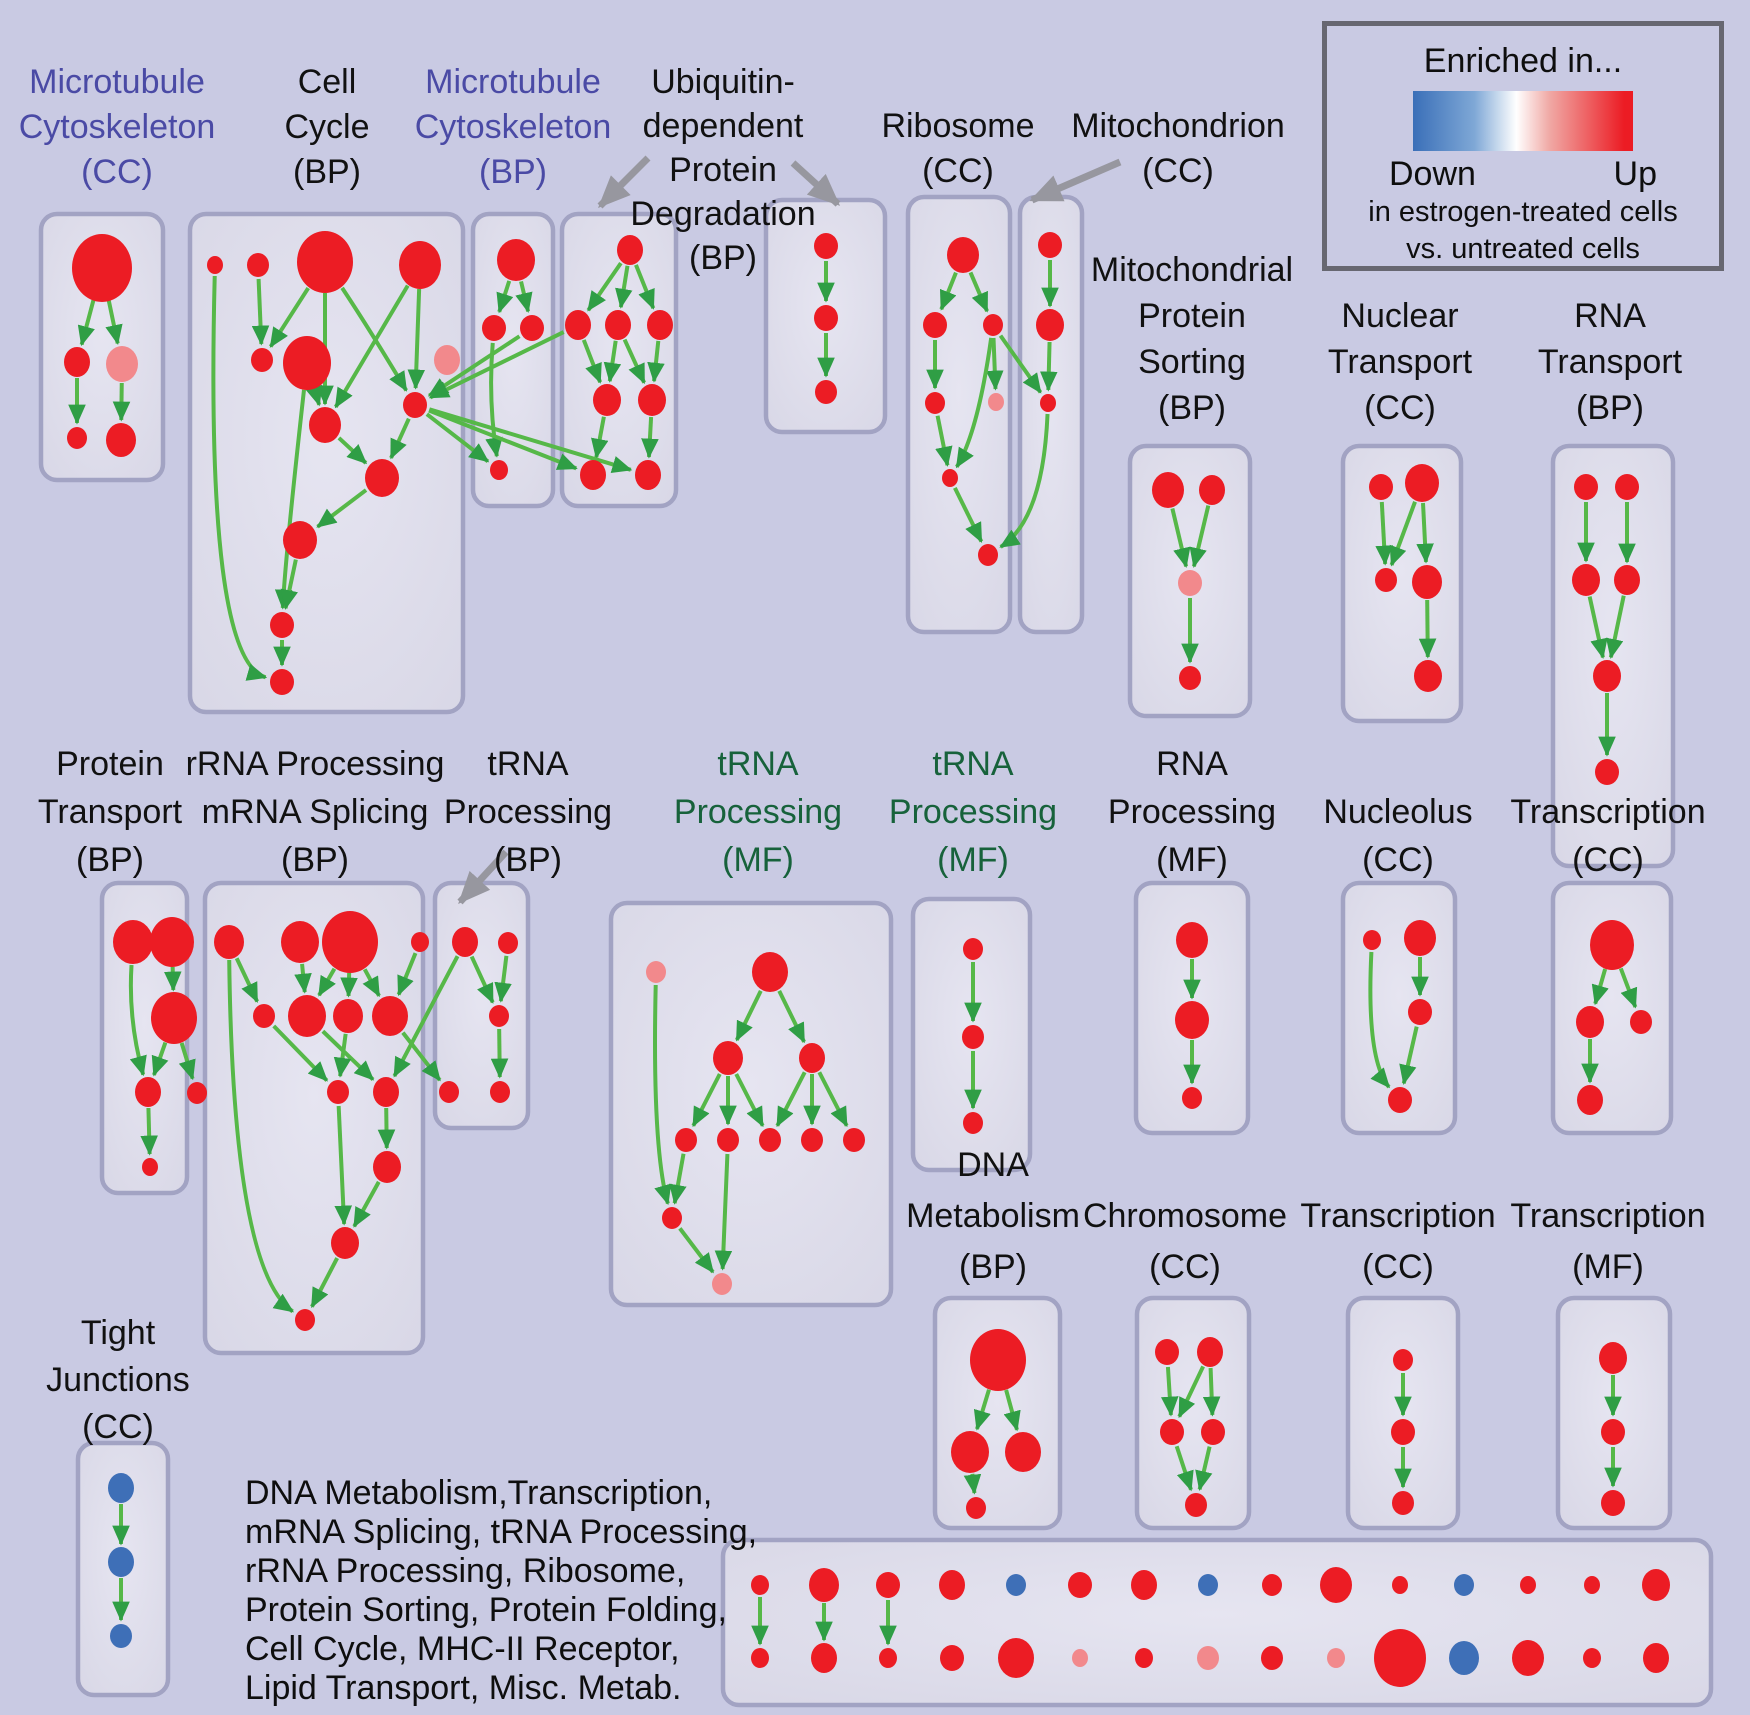 The width and height of the screenshot is (1750, 1715). Describe the element at coordinates (1016, 1585) in the screenshot. I see `gene-node-shared-terms-s5t` at that location.